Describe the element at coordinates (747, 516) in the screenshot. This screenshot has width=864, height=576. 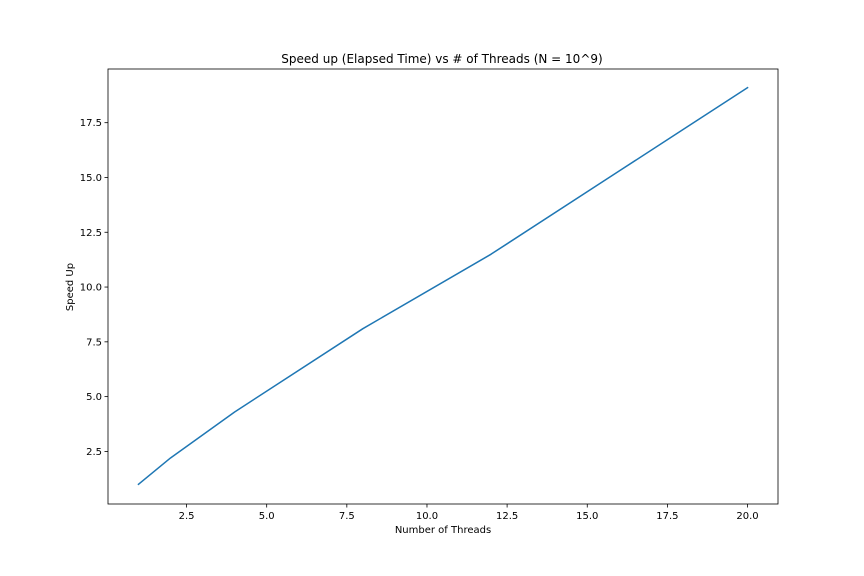
I see `x-tick-label: 20.0` at that location.